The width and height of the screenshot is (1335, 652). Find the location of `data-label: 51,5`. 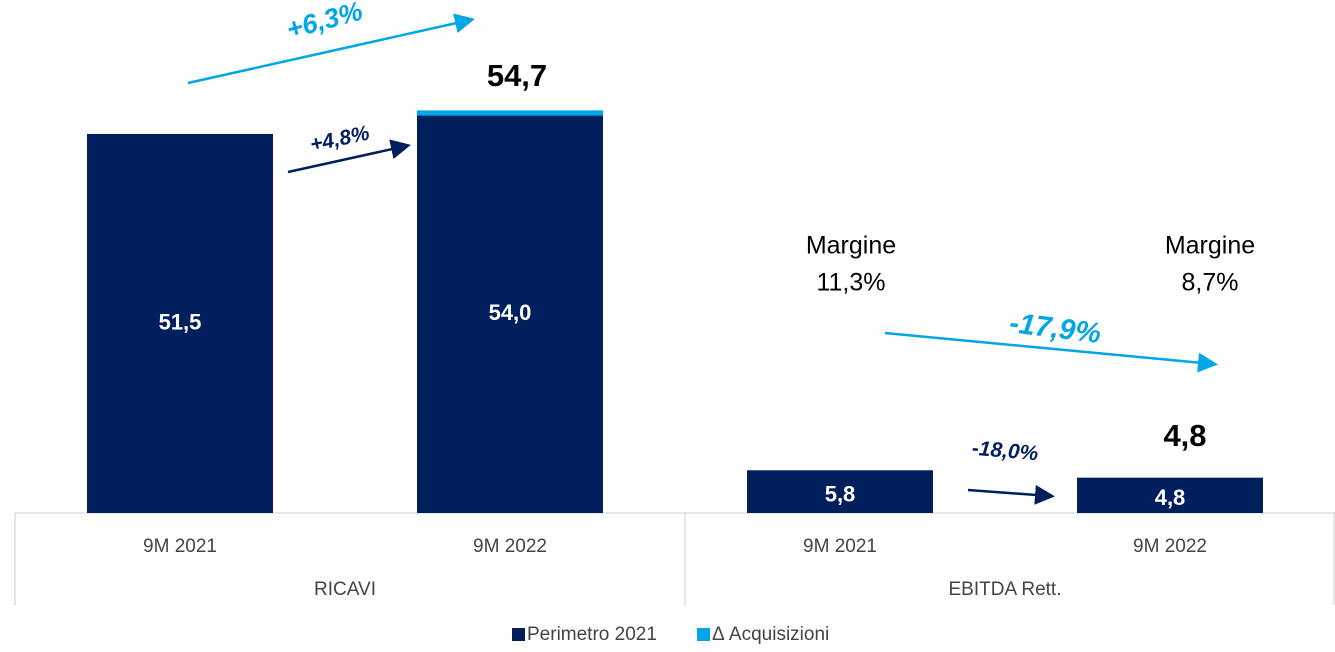

data-label: 51,5 is located at coordinates (180, 321).